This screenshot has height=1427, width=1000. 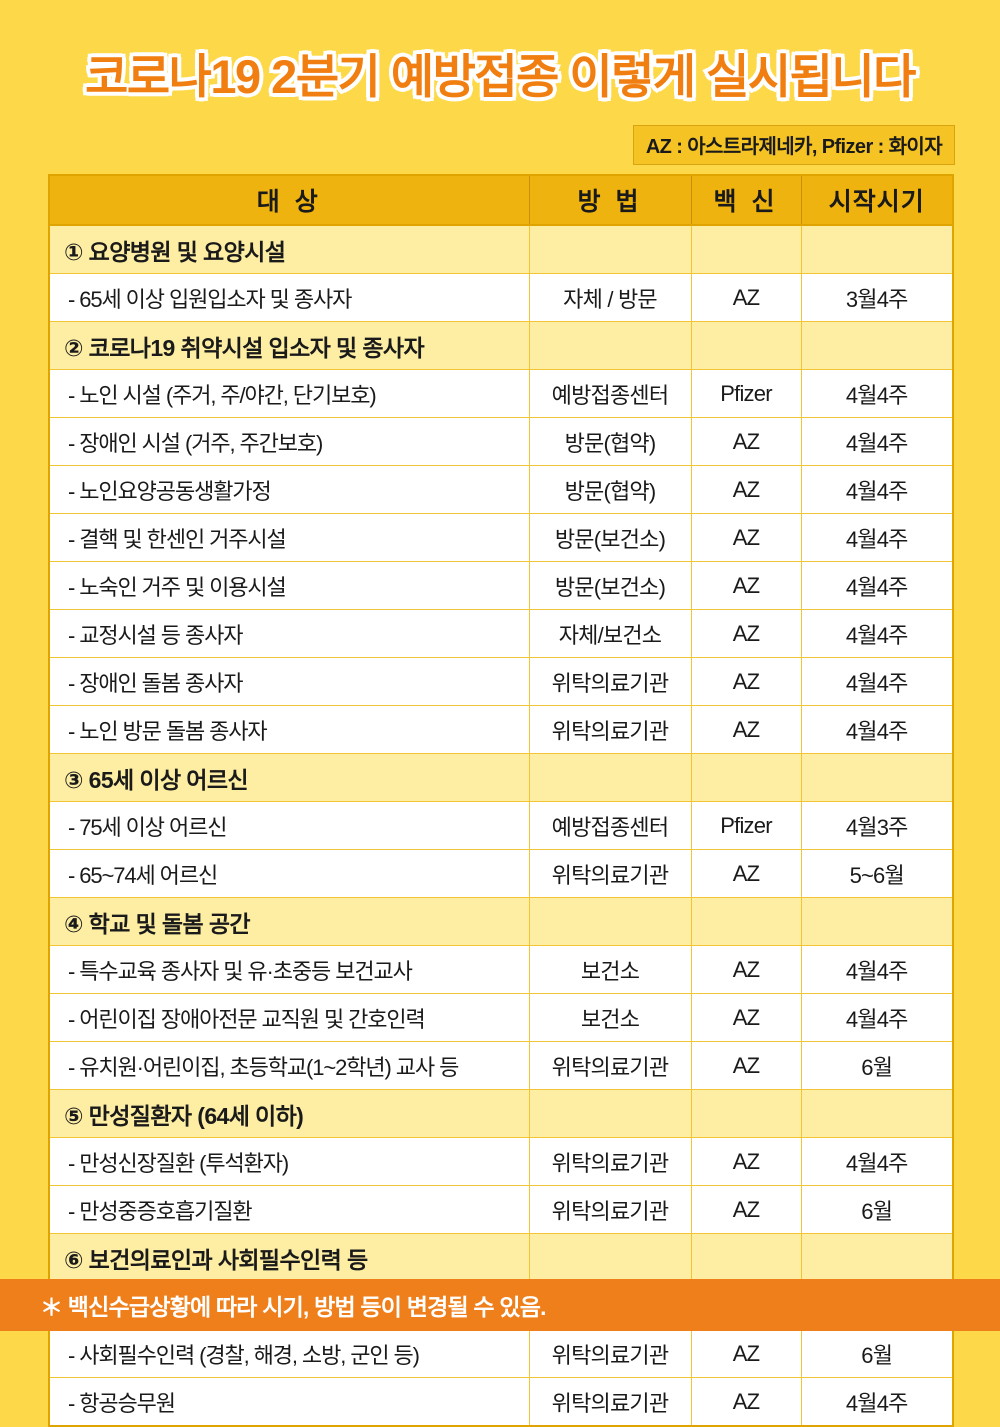 I want to click on column-header-target: 대 상, so click(x=289, y=200).